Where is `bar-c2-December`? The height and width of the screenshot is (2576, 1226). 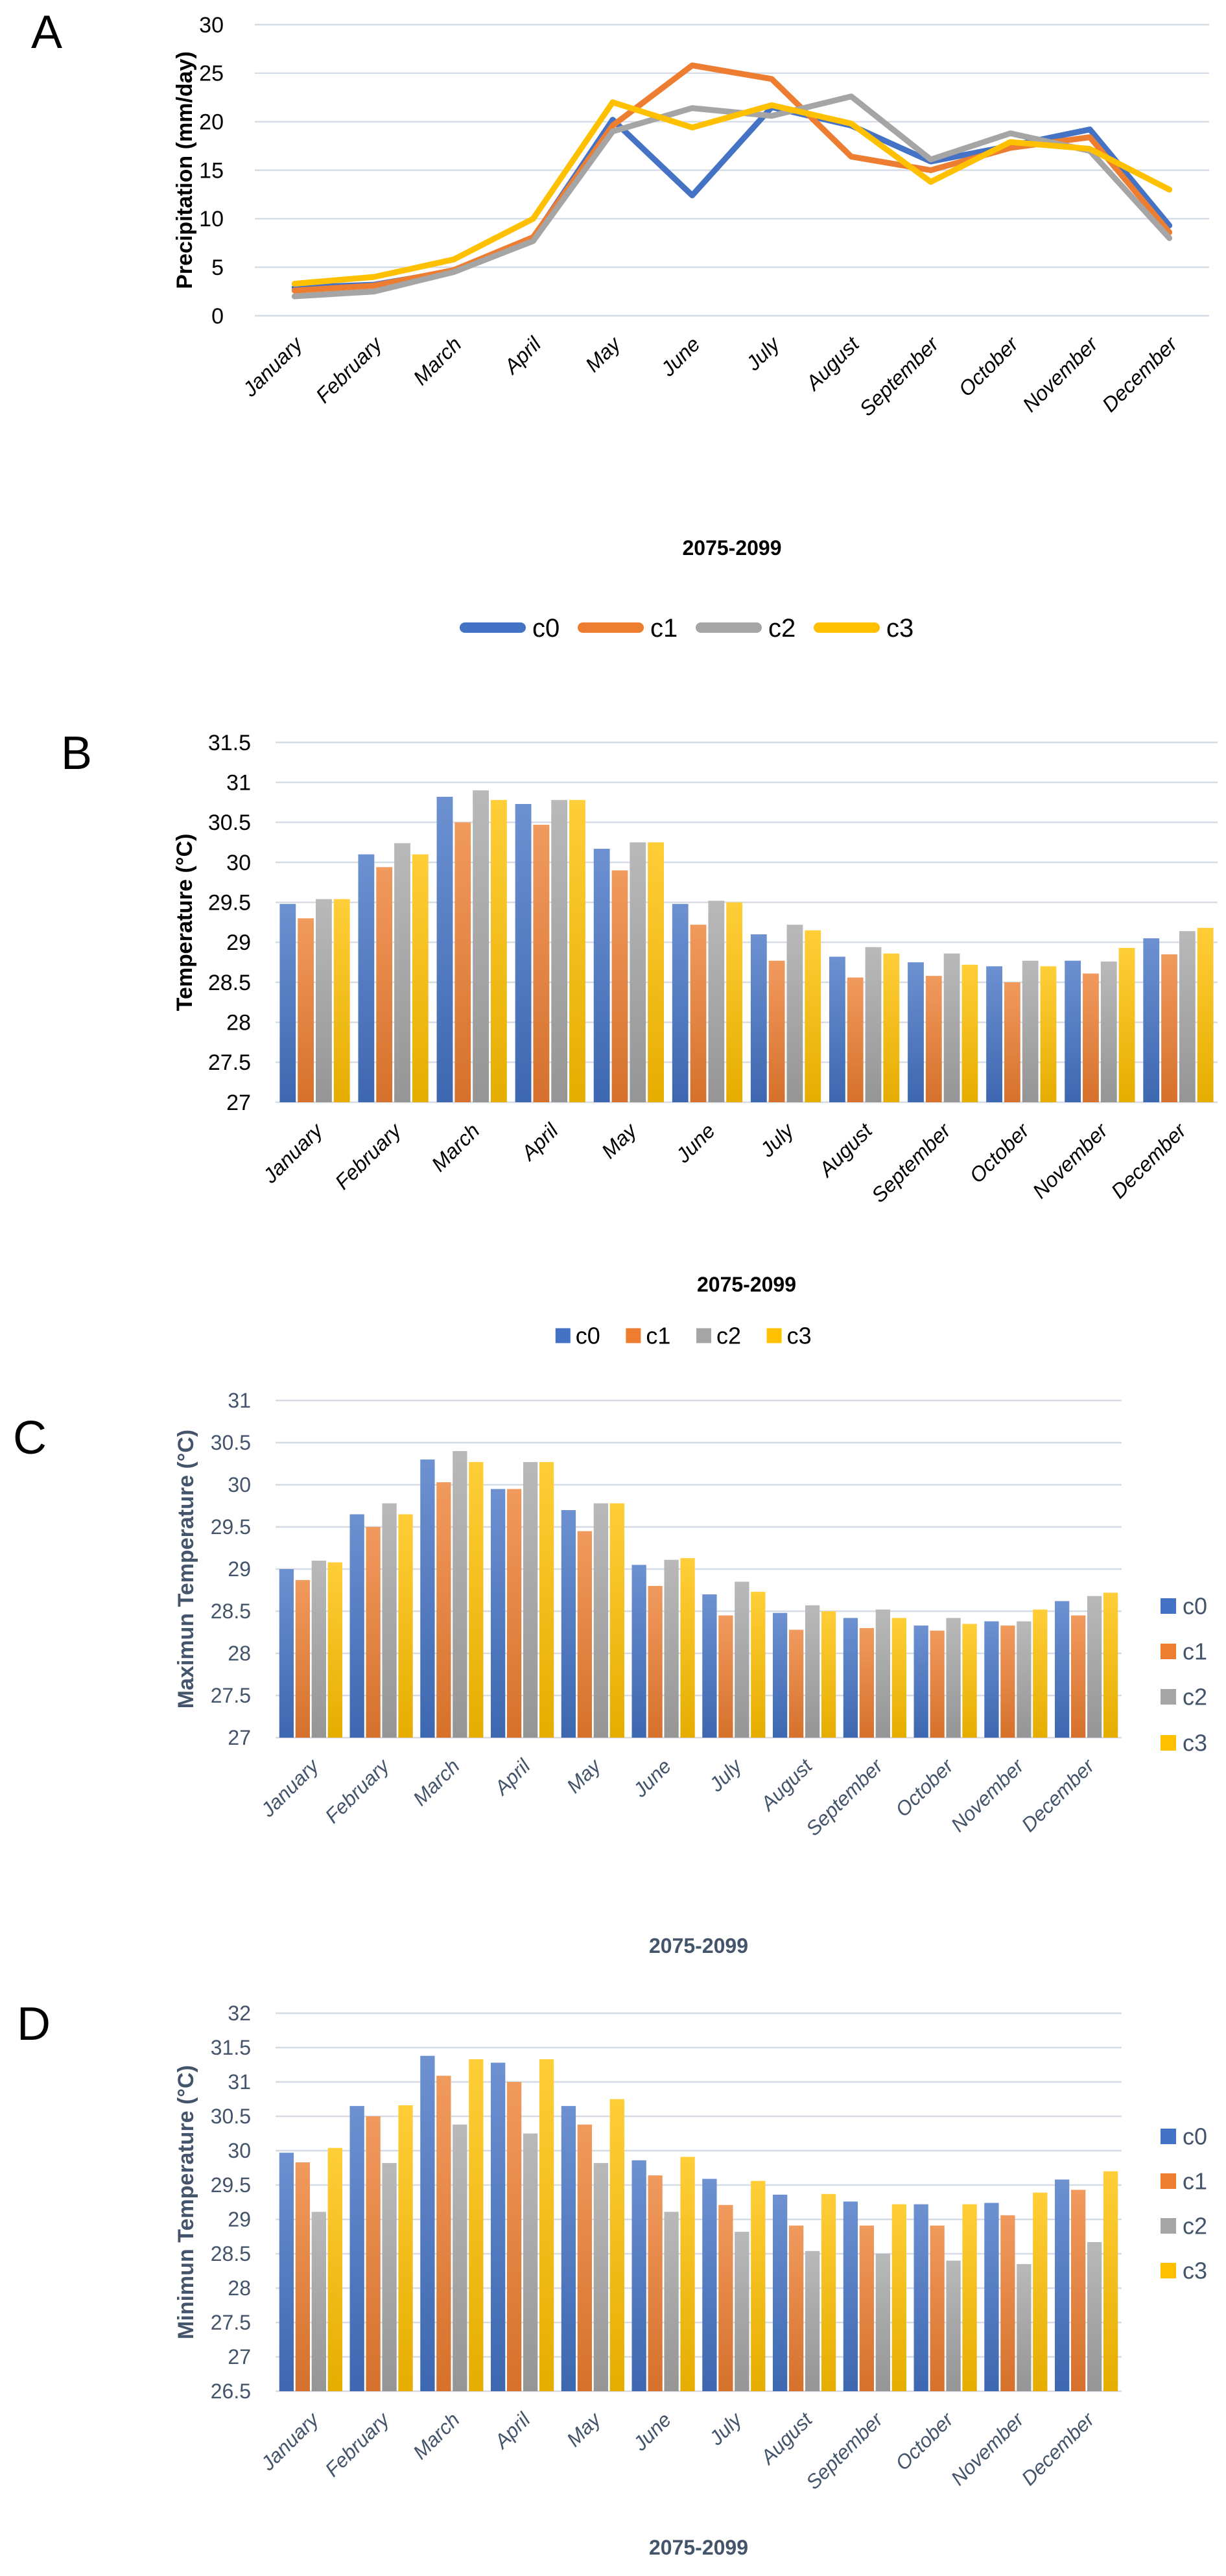
bar-c2-December is located at coordinates (1187, 1017).